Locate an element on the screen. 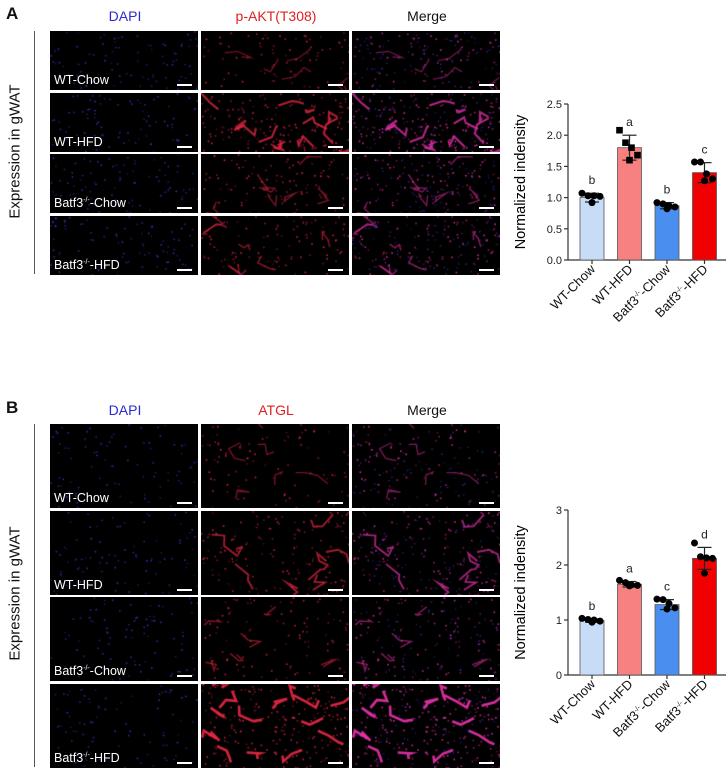 Image resolution: width=726 pixels, height=773 pixels. significance-letter: c is located at coordinates (705, 150).